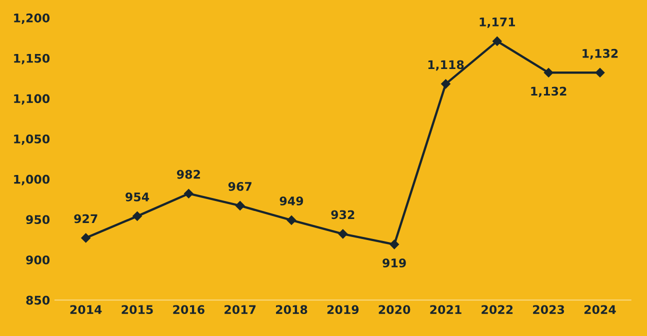  What do you see at coordinates (32, 139) in the screenshot?
I see `y-tick-label: 1,050` at bounding box center [32, 139].